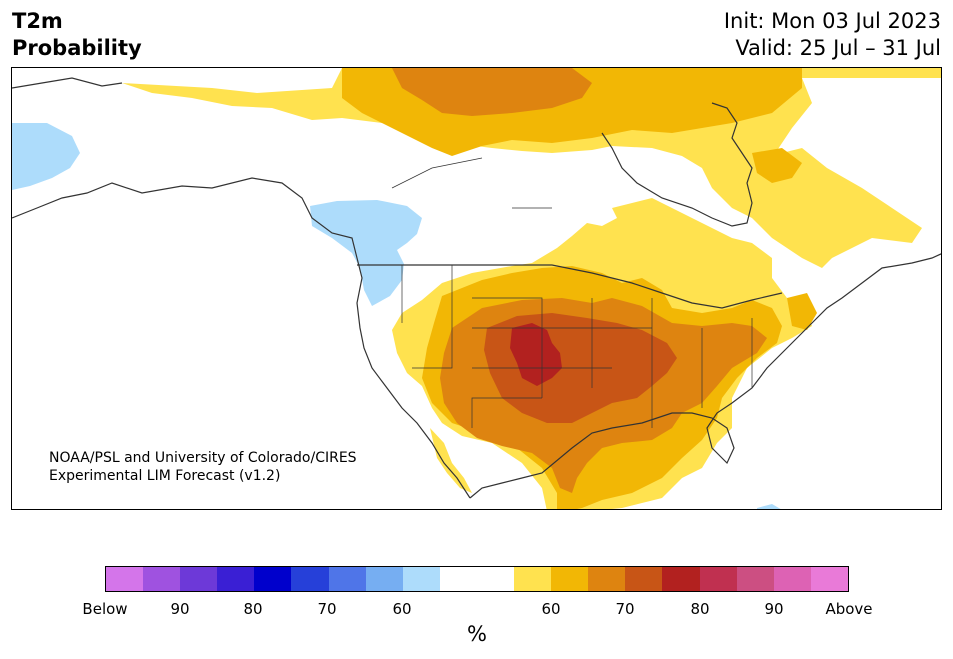  Describe the element at coordinates (37, 21) in the screenshot. I see `variable-title: T2m` at that location.